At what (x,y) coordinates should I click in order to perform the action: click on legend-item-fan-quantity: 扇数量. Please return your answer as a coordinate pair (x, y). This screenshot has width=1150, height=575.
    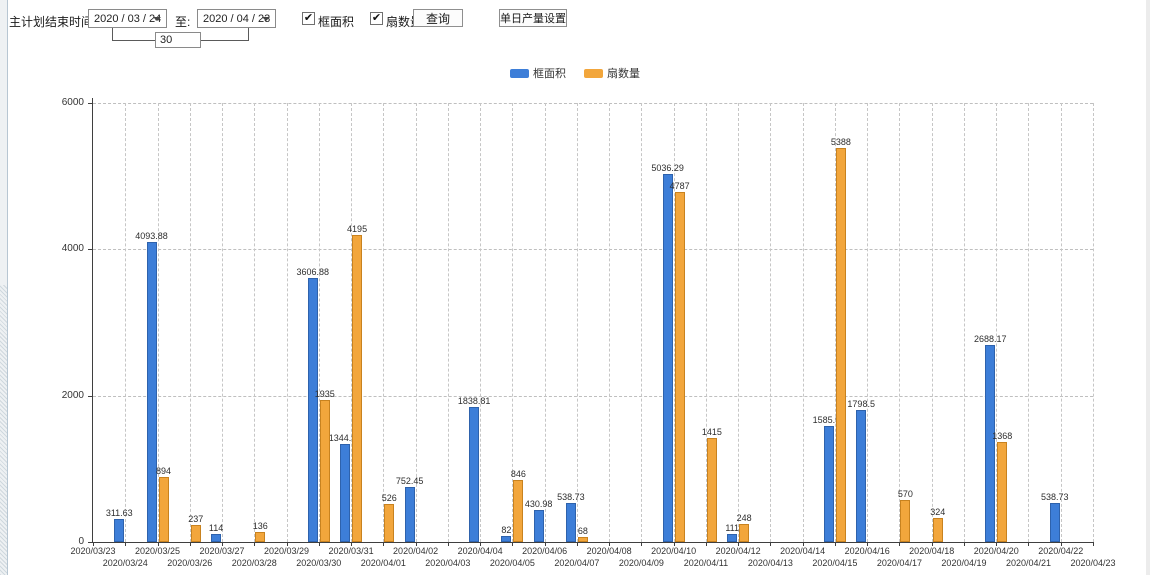
    Looking at the image, I should click on (612, 73).